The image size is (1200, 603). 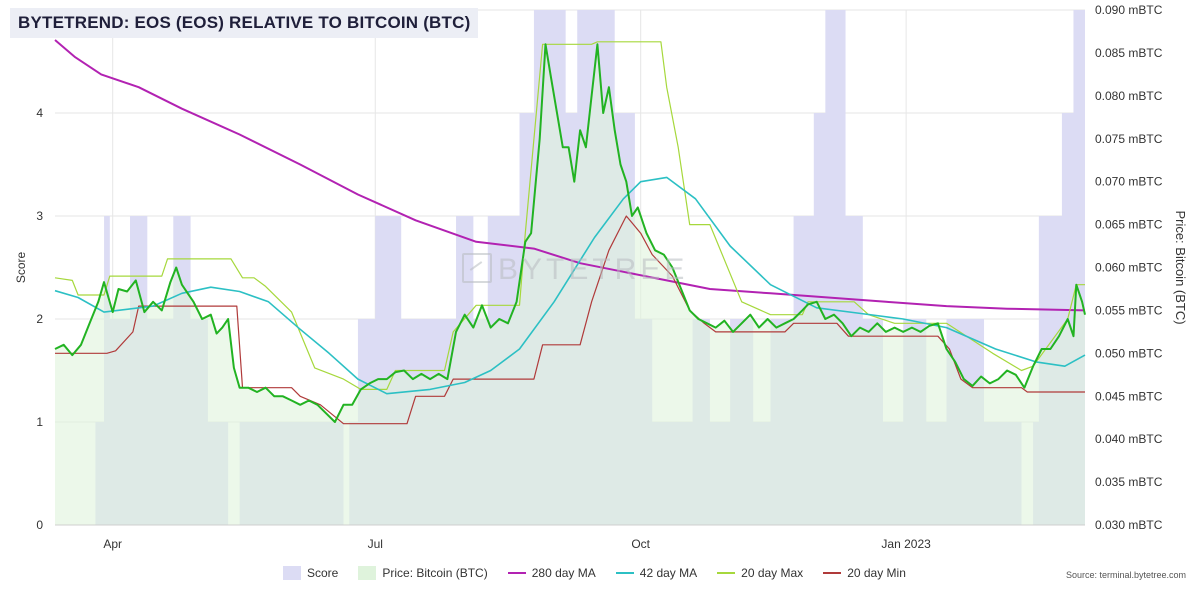 What do you see at coordinates (39, 319) in the screenshot?
I see `y-left-tick-label: 2` at bounding box center [39, 319].